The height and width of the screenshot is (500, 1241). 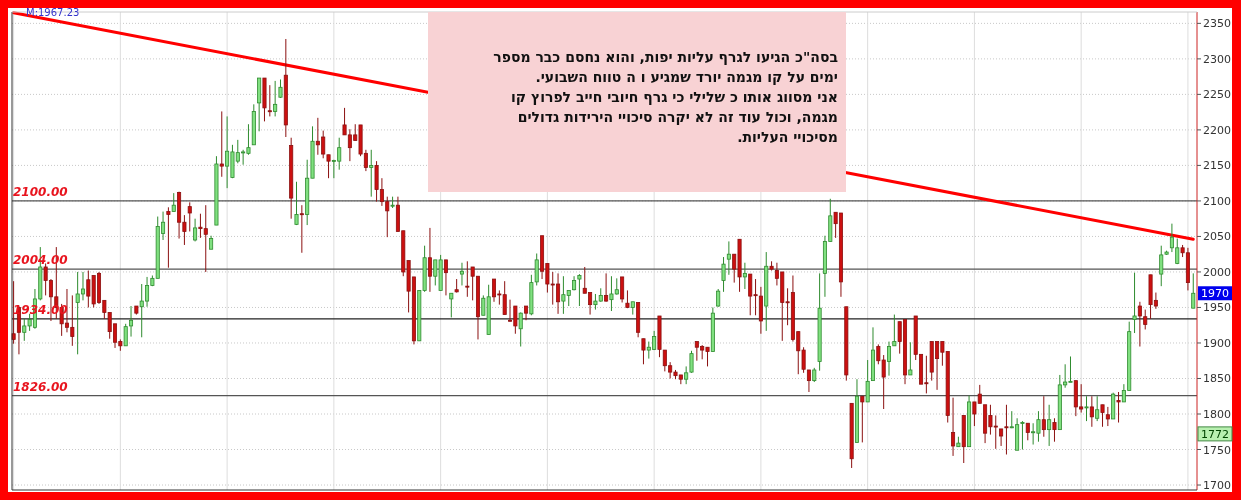 What do you see at coordinates (1217, 379) in the screenshot?
I see `y-tick-label: 1850` at bounding box center [1217, 379].